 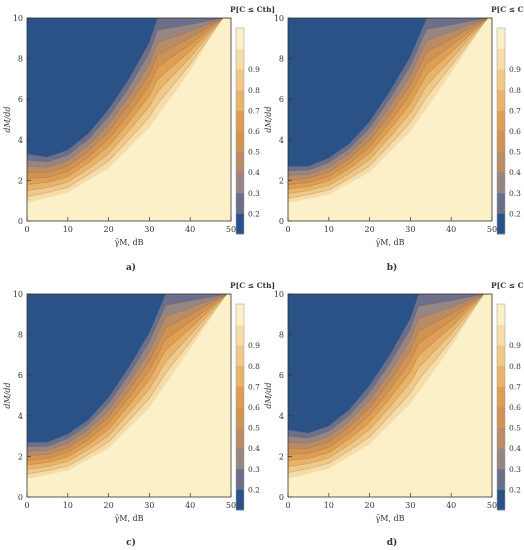 What do you see at coordinates (109, 505) in the screenshot?
I see `x-tick-label: 20` at bounding box center [109, 505].